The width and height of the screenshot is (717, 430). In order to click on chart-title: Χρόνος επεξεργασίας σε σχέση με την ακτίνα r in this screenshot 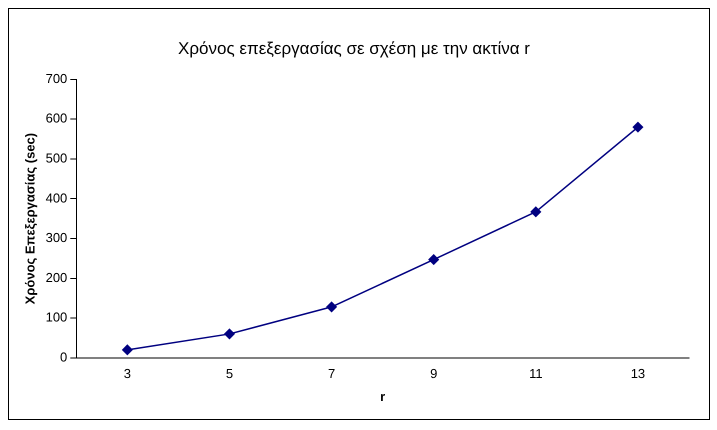, I will do `click(354, 48)`.